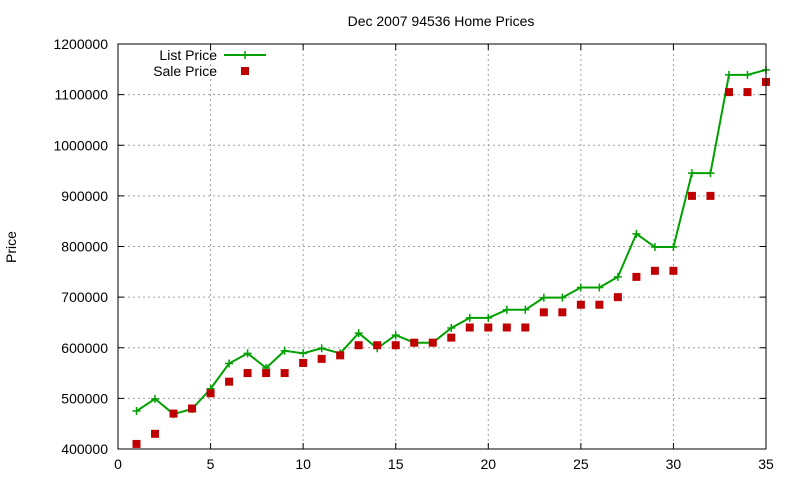 This screenshot has width=800, height=485. Describe the element at coordinates (211, 464) in the screenshot. I see `x-tick-label: 5` at that location.